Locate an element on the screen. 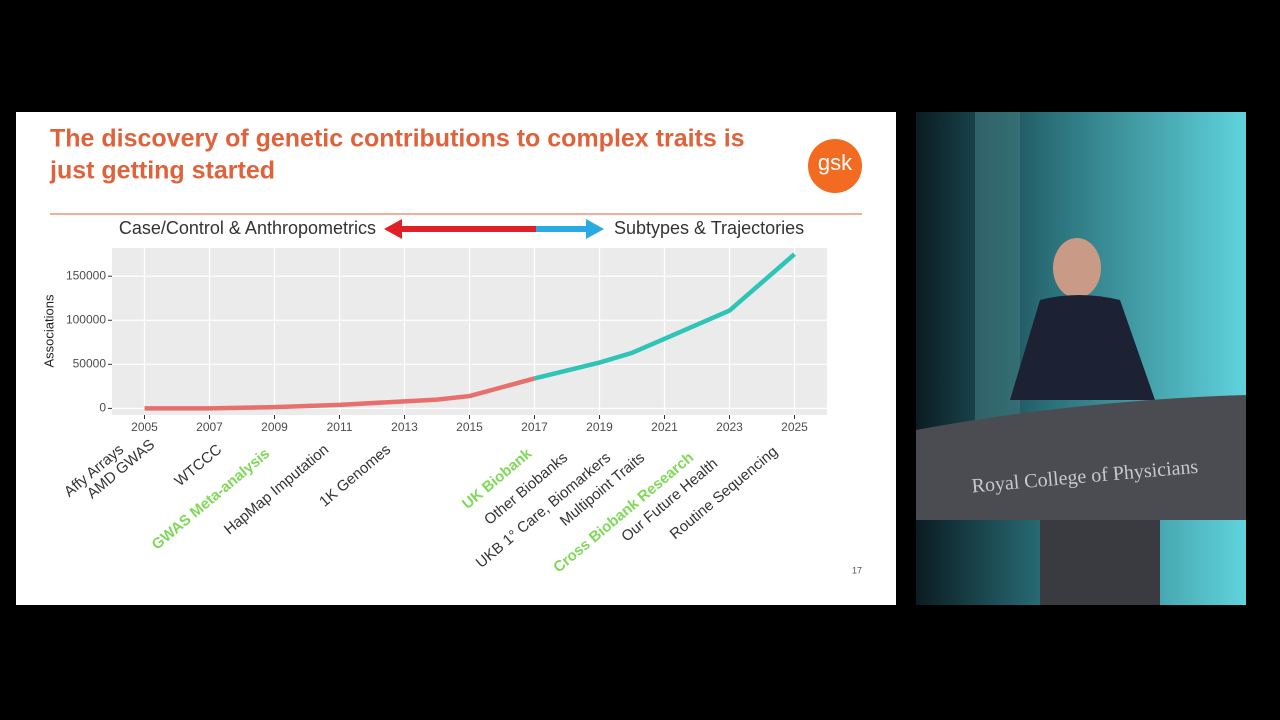  x-tick-label: 2017 is located at coordinates (534, 427).